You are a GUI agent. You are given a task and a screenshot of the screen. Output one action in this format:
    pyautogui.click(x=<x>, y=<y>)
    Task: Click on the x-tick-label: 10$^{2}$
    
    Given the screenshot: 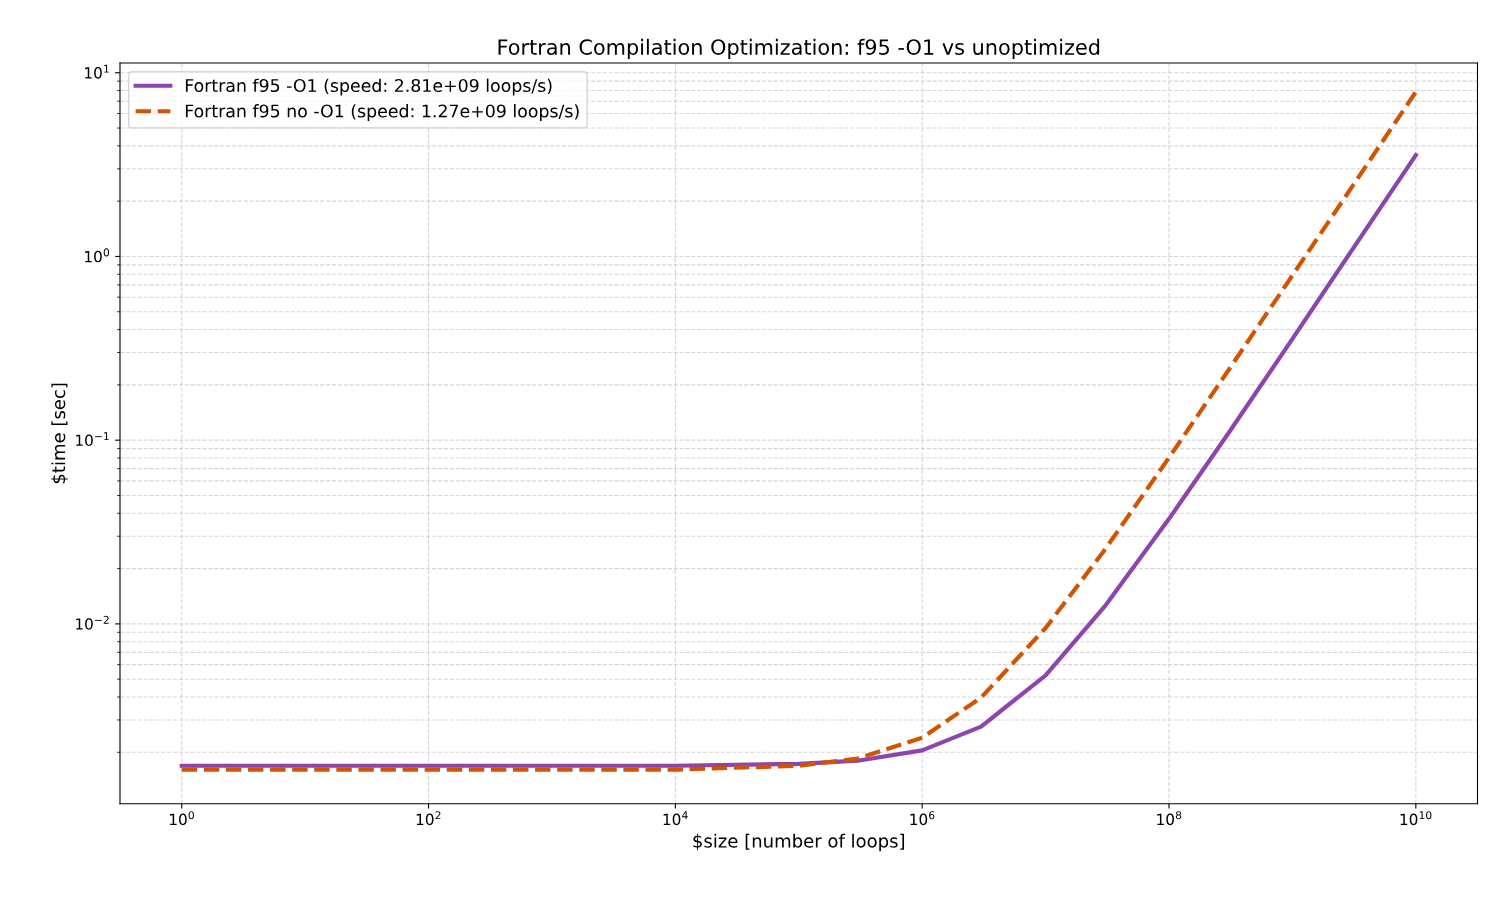 What is the action you would take?
    pyautogui.click(x=428, y=818)
    